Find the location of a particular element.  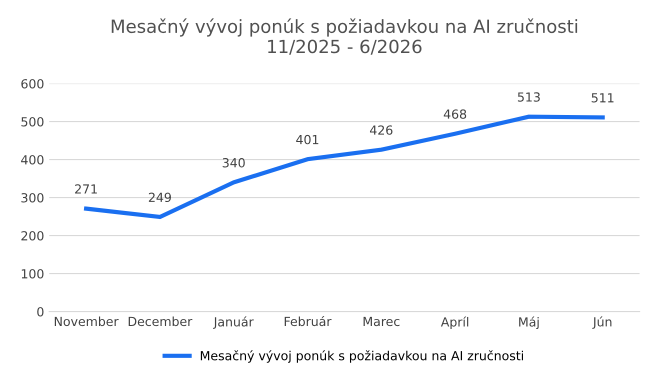

data-label: 511 is located at coordinates (603, 97).